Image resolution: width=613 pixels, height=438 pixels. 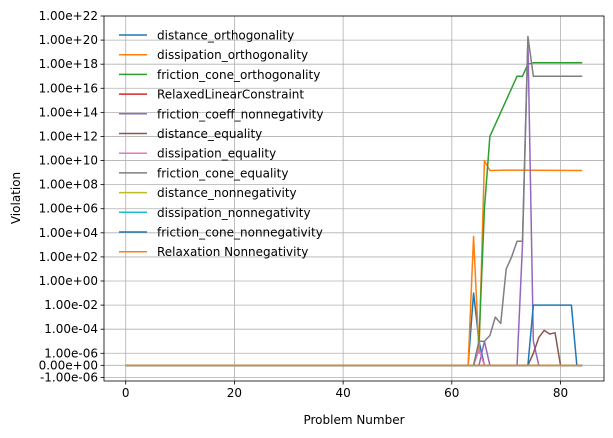 I want to click on y-axis-label: Violation, so click(x=16, y=198).